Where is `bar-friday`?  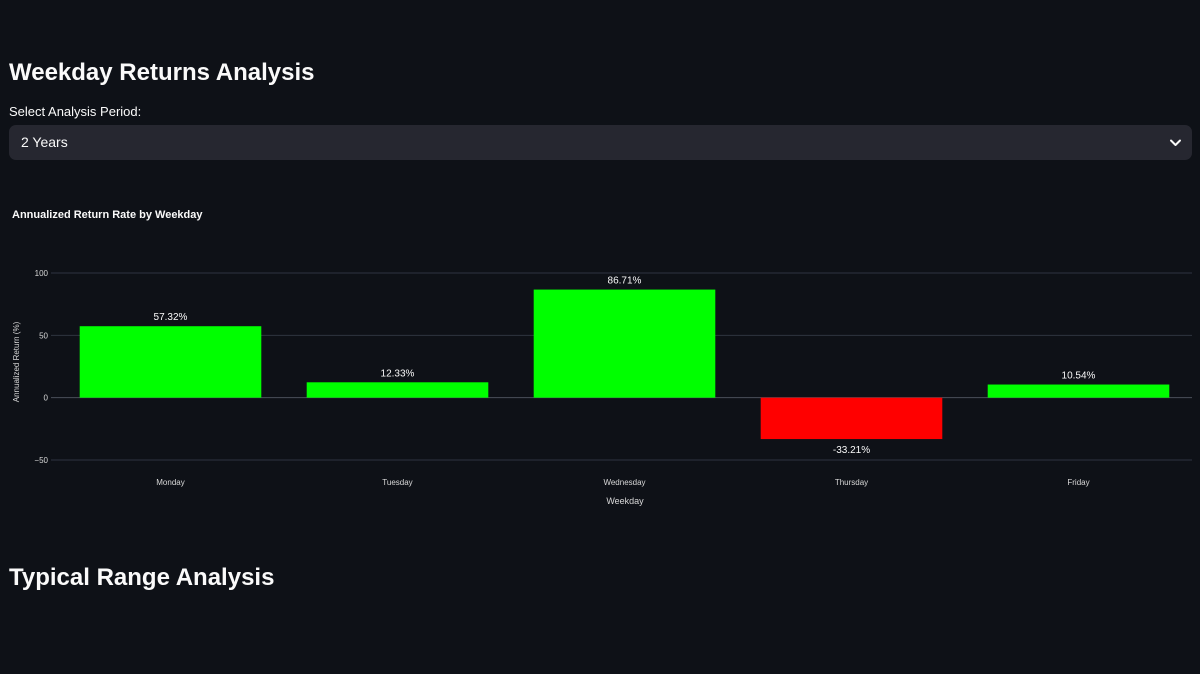 bar-friday is located at coordinates (1078, 391).